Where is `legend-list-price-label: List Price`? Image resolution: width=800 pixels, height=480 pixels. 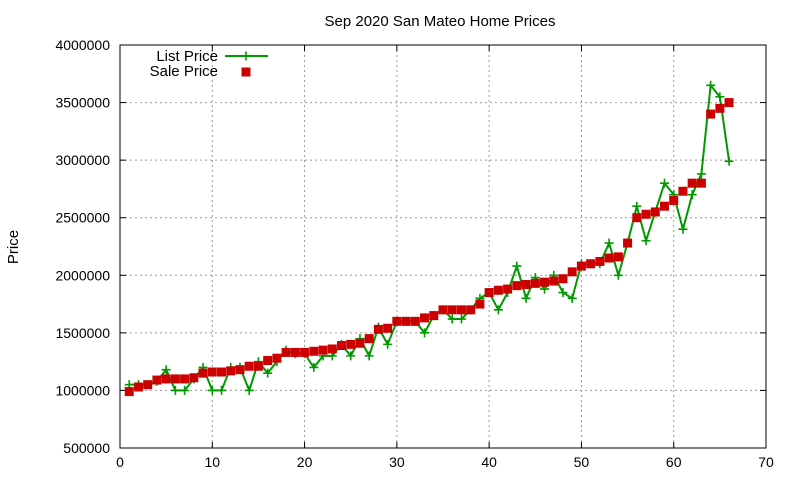
legend-list-price-label: List Price is located at coordinates (187, 56).